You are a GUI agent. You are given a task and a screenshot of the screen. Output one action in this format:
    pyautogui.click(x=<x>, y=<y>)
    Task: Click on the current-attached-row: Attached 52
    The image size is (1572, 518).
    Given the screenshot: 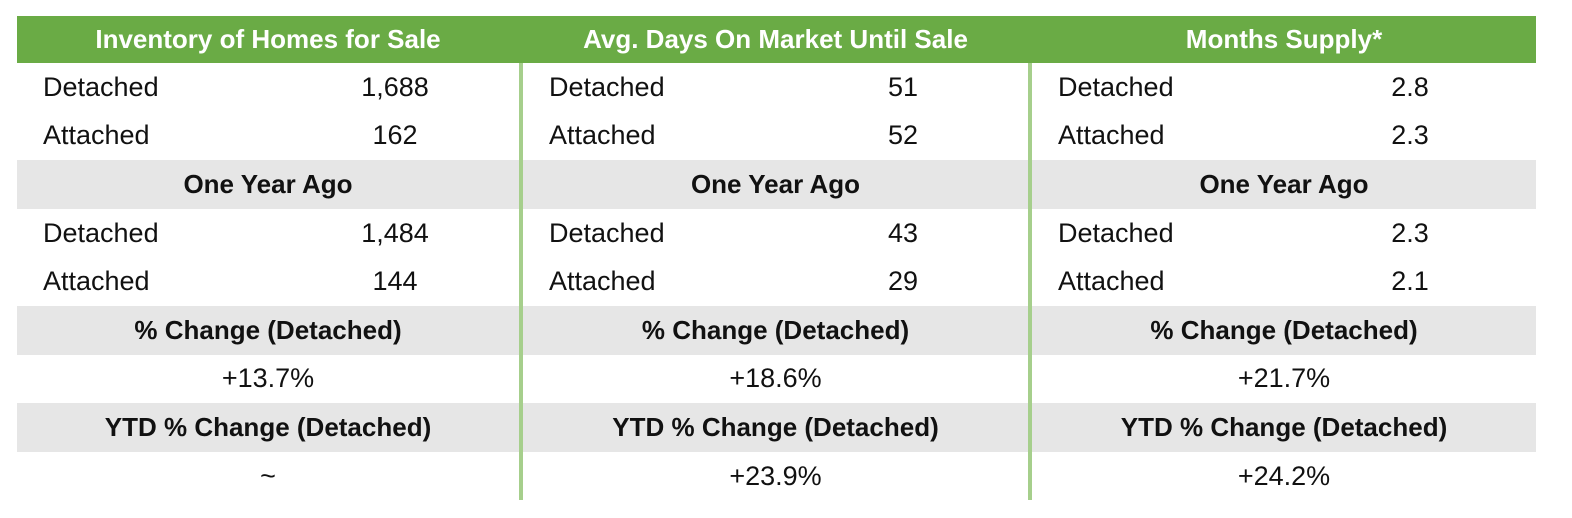 What is the action you would take?
    pyautogui.click(x=775, y=136)
    